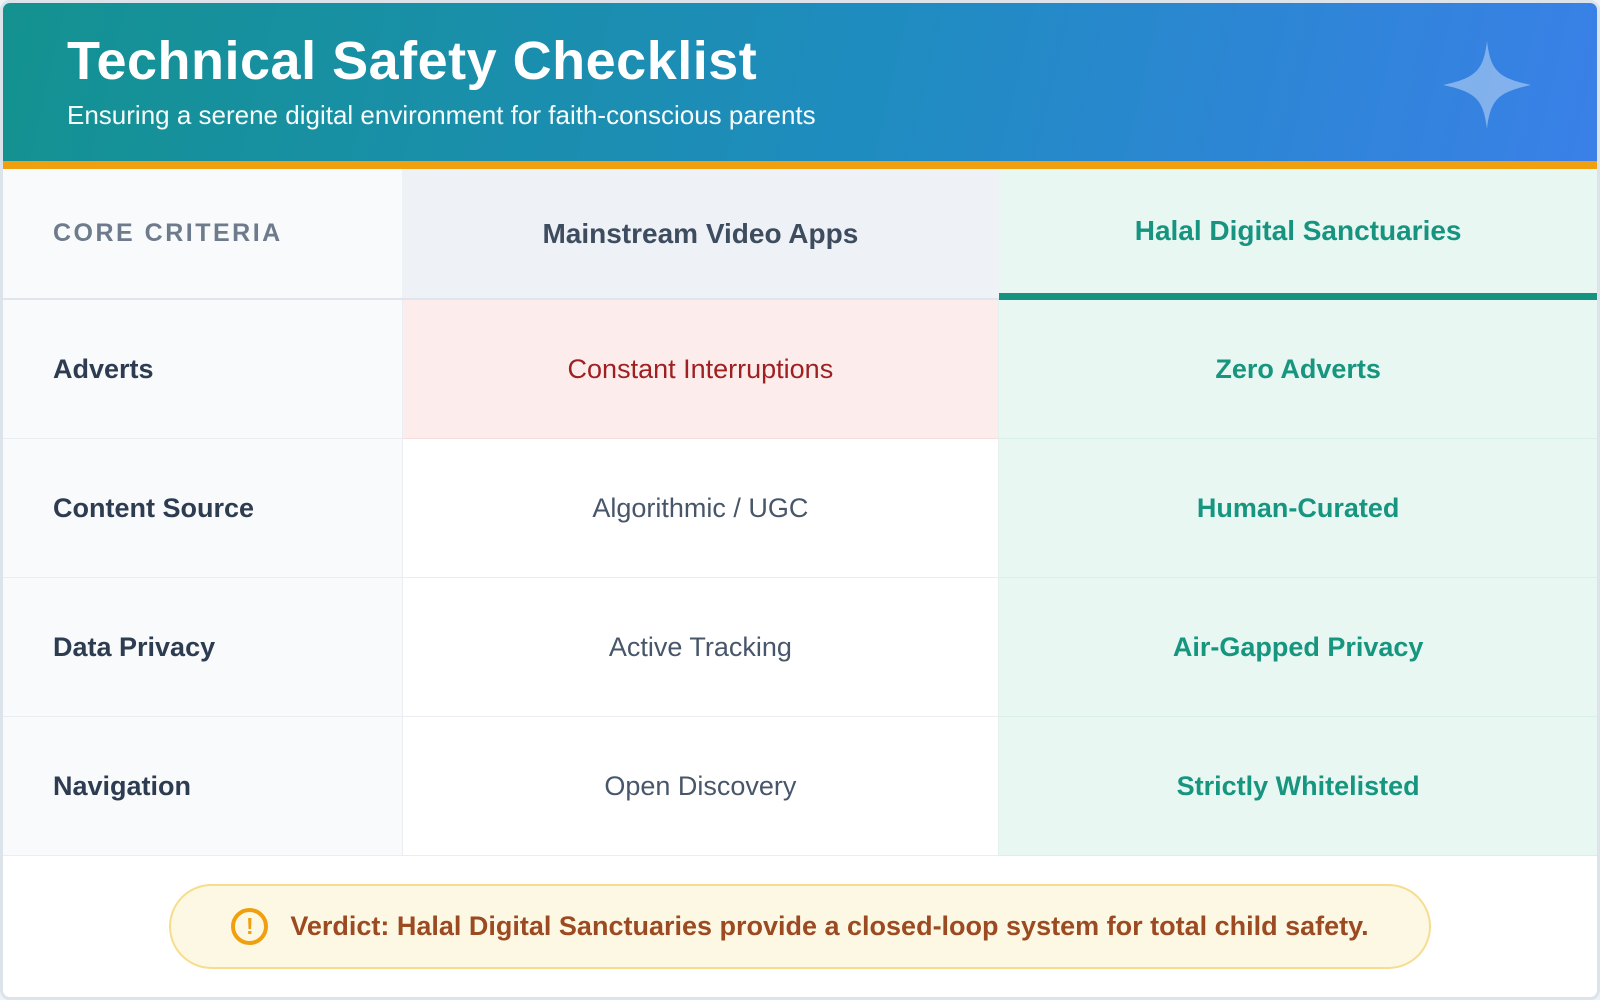 Image resolution: width=1600 pixels, height=1000 pixels. I want to click on cell-halal-adverts: Zero Adverts, so click(1298, 369).